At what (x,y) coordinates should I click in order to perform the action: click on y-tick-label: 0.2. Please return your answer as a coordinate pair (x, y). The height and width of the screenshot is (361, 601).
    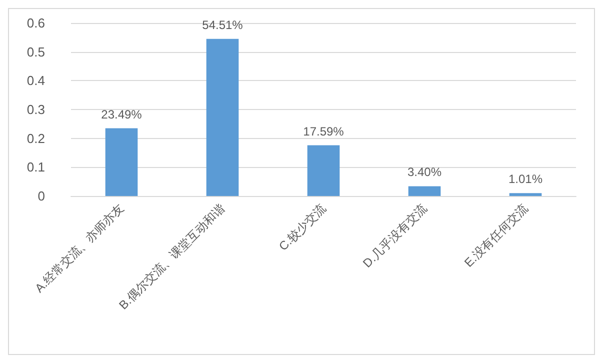
    Looking at the image, I should click on (35, 138).